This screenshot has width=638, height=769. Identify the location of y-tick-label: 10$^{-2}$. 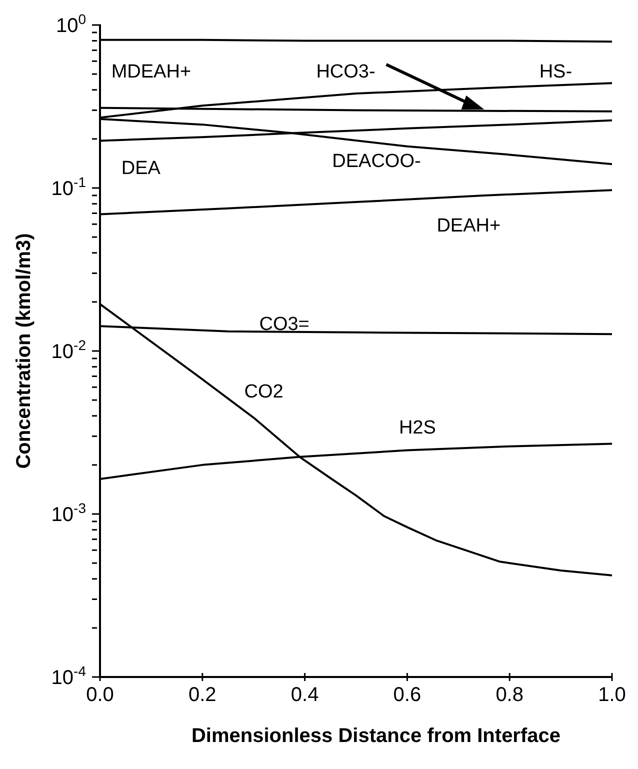
(68, 350).